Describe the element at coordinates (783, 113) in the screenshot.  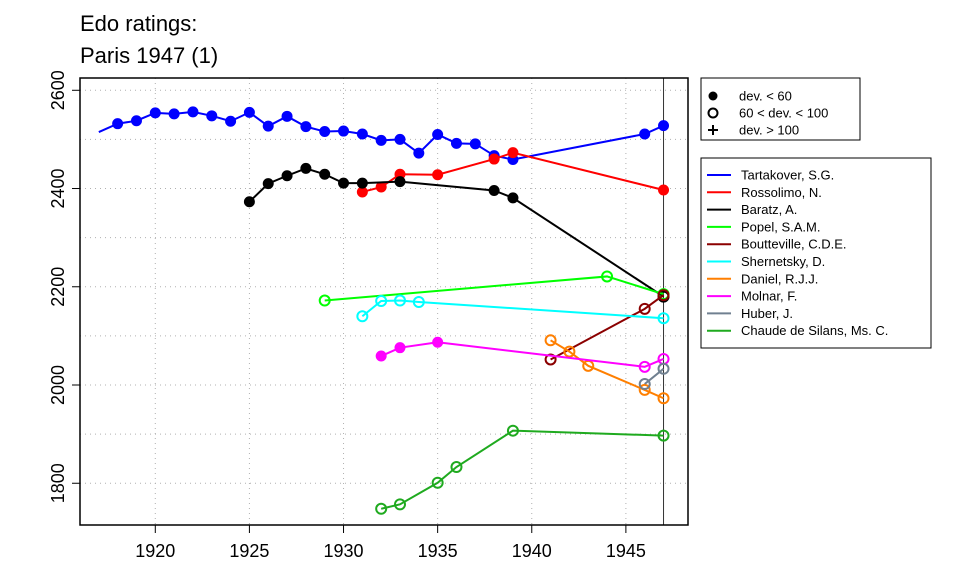
I see `marker-legend-label: 60 < dev. < 100` at that location.